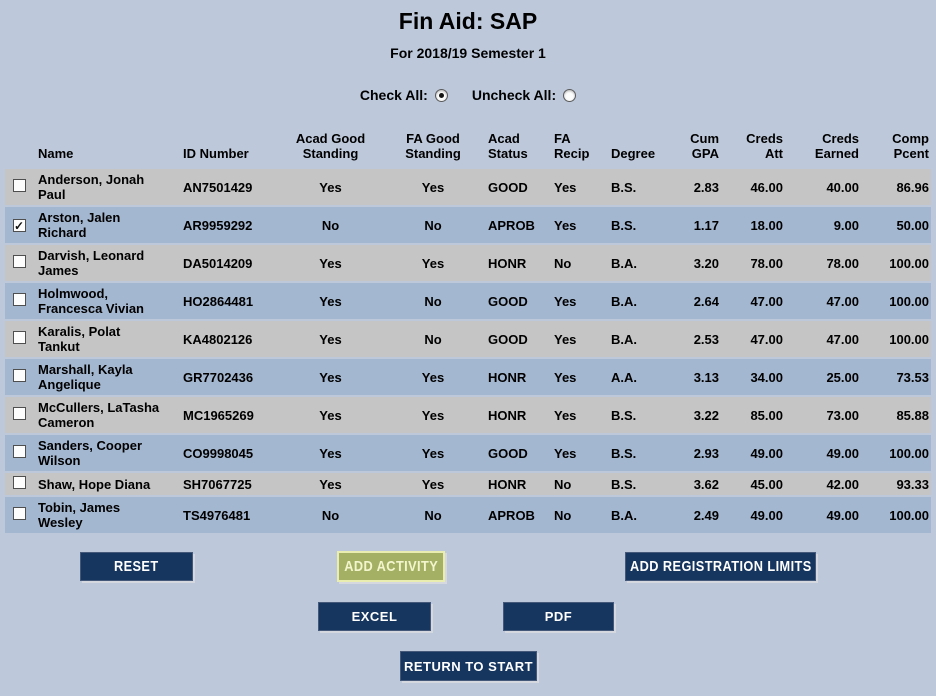  I want to click on column-header-fa-good-standing: FA Good Standing, so click(433, 146).